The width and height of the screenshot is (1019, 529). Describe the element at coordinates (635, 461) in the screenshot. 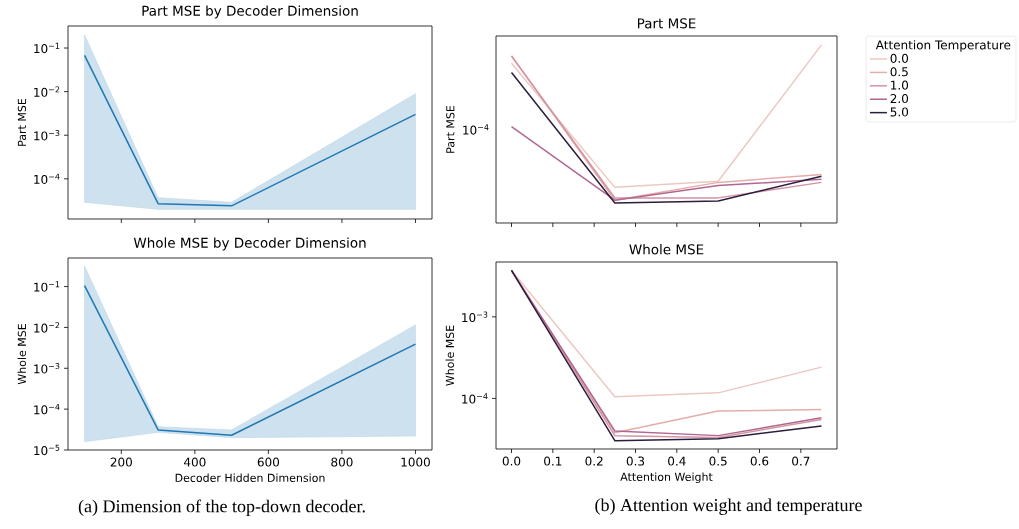

I see `x-tick-label: 0.3` at that location.